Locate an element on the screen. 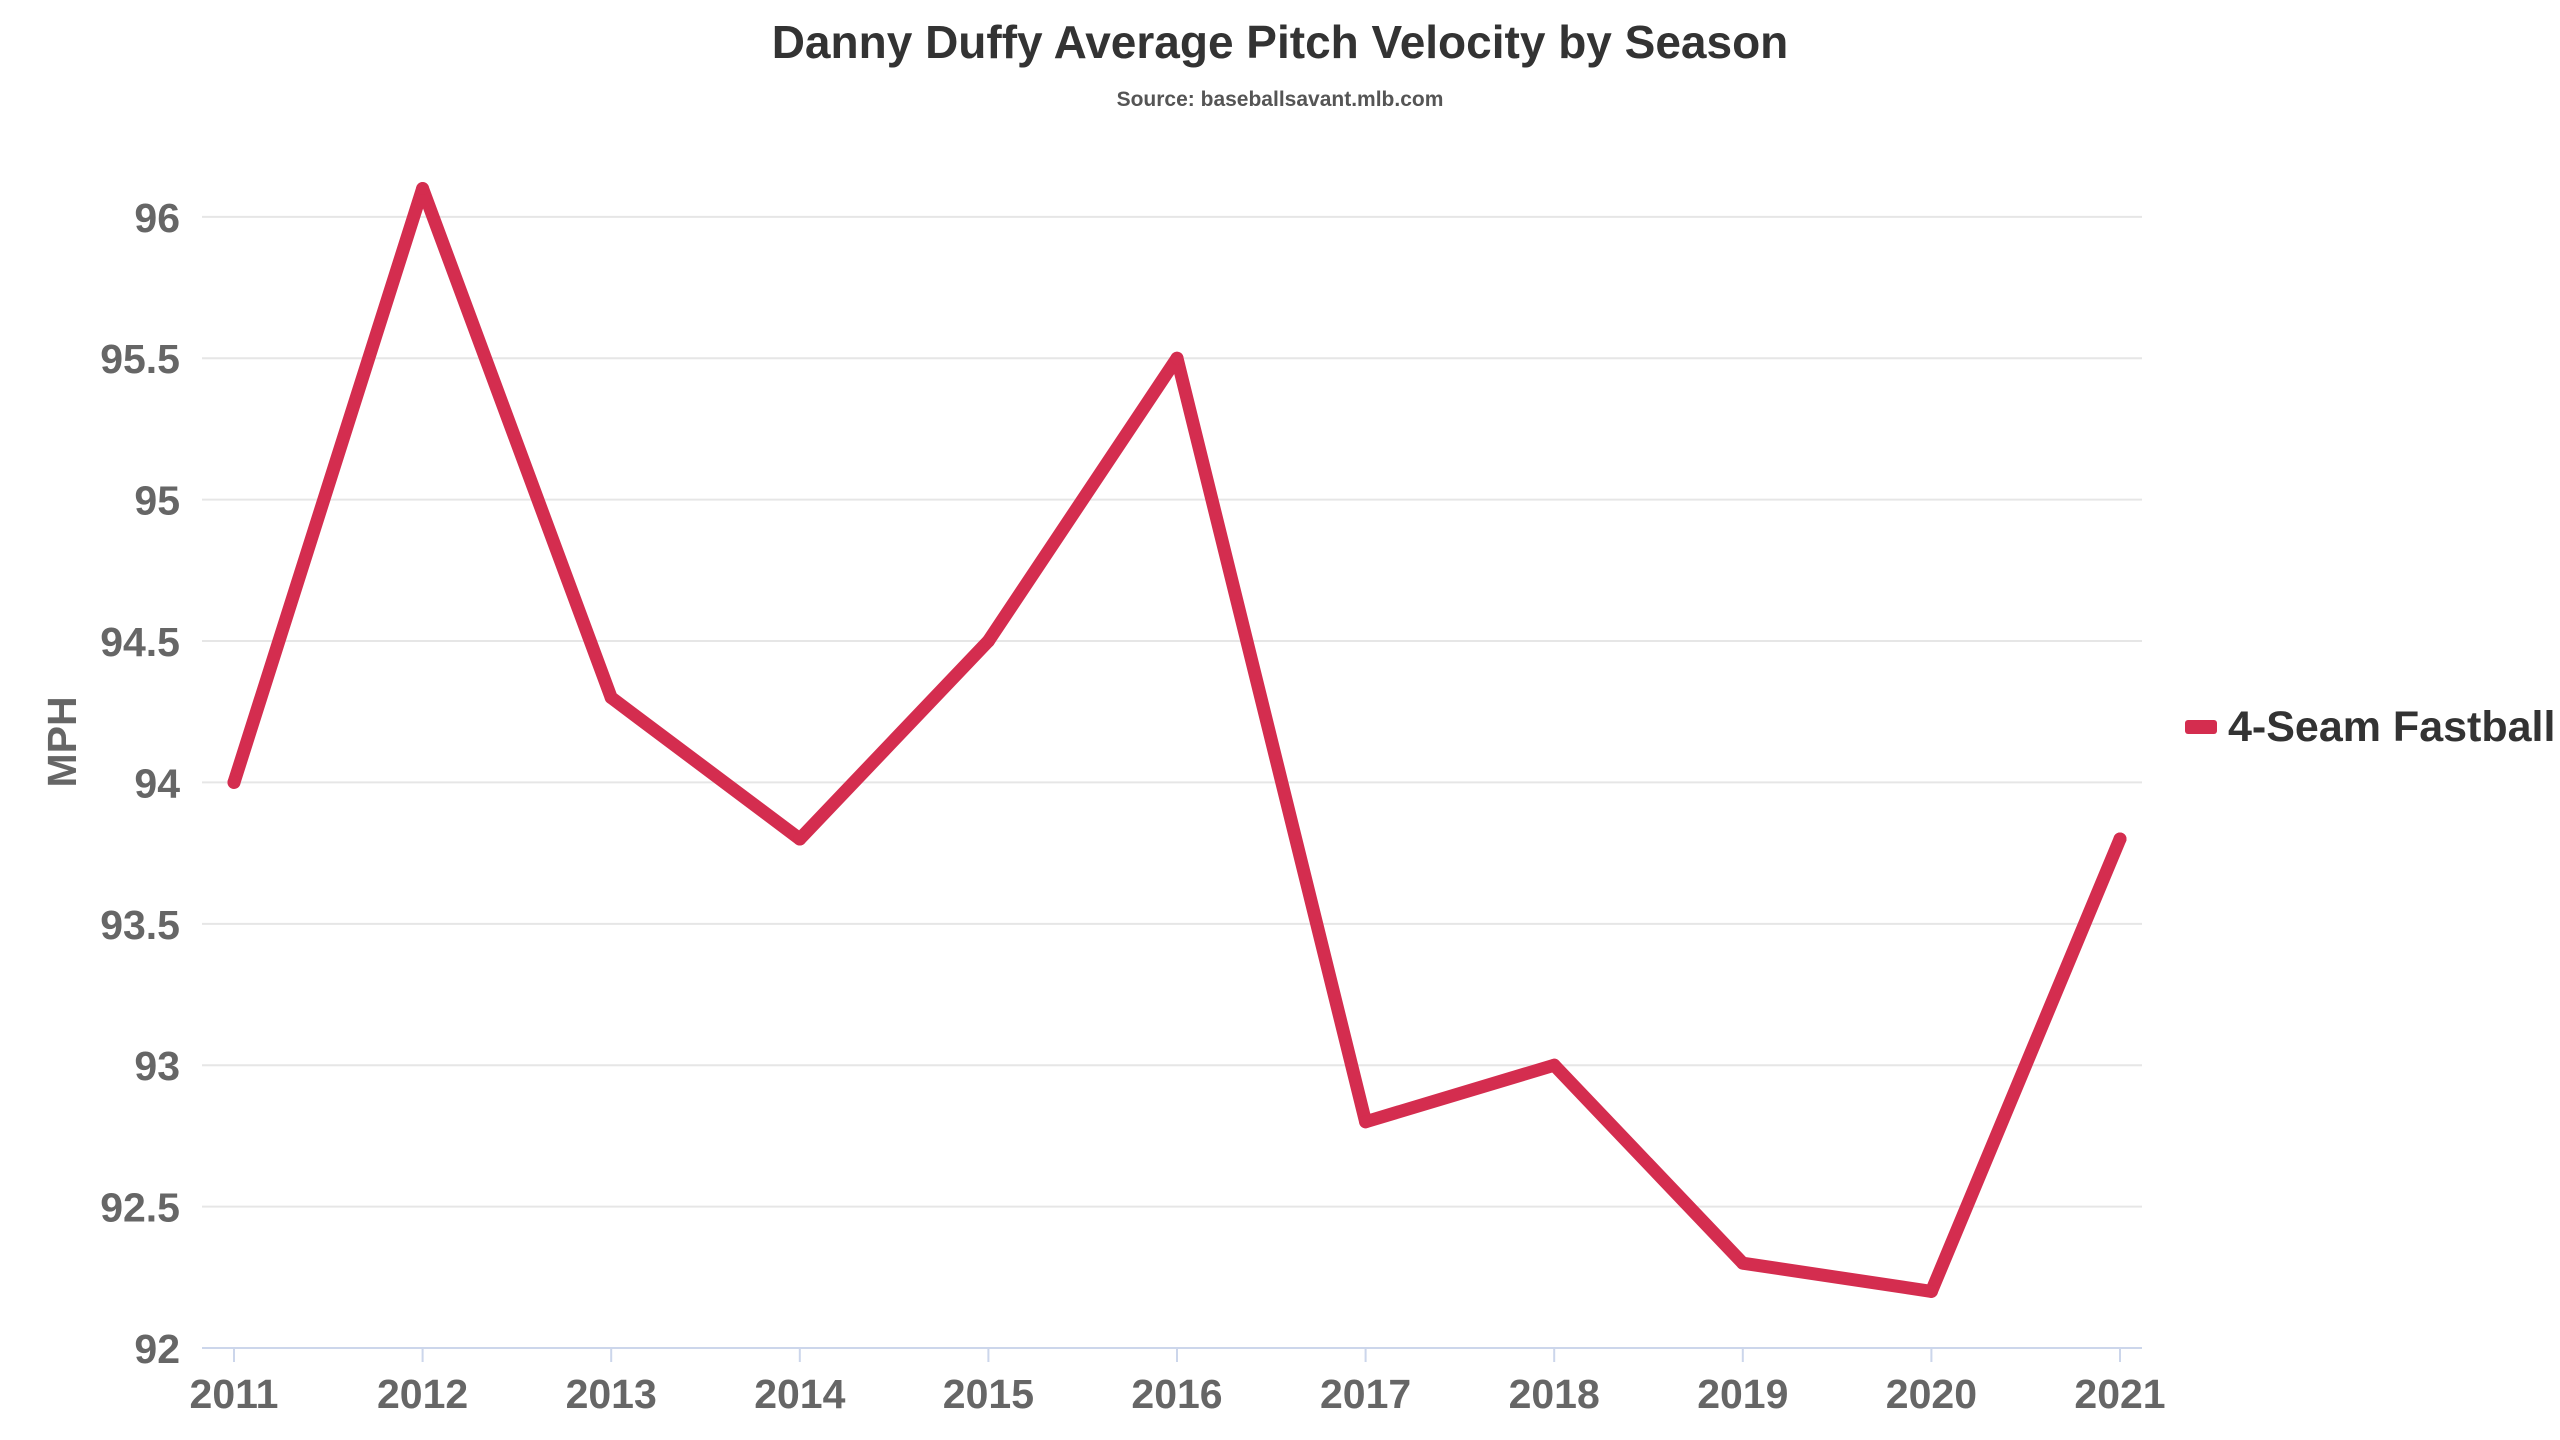  x-tick-label: 2020 is located at coordinates (1931, 1394).